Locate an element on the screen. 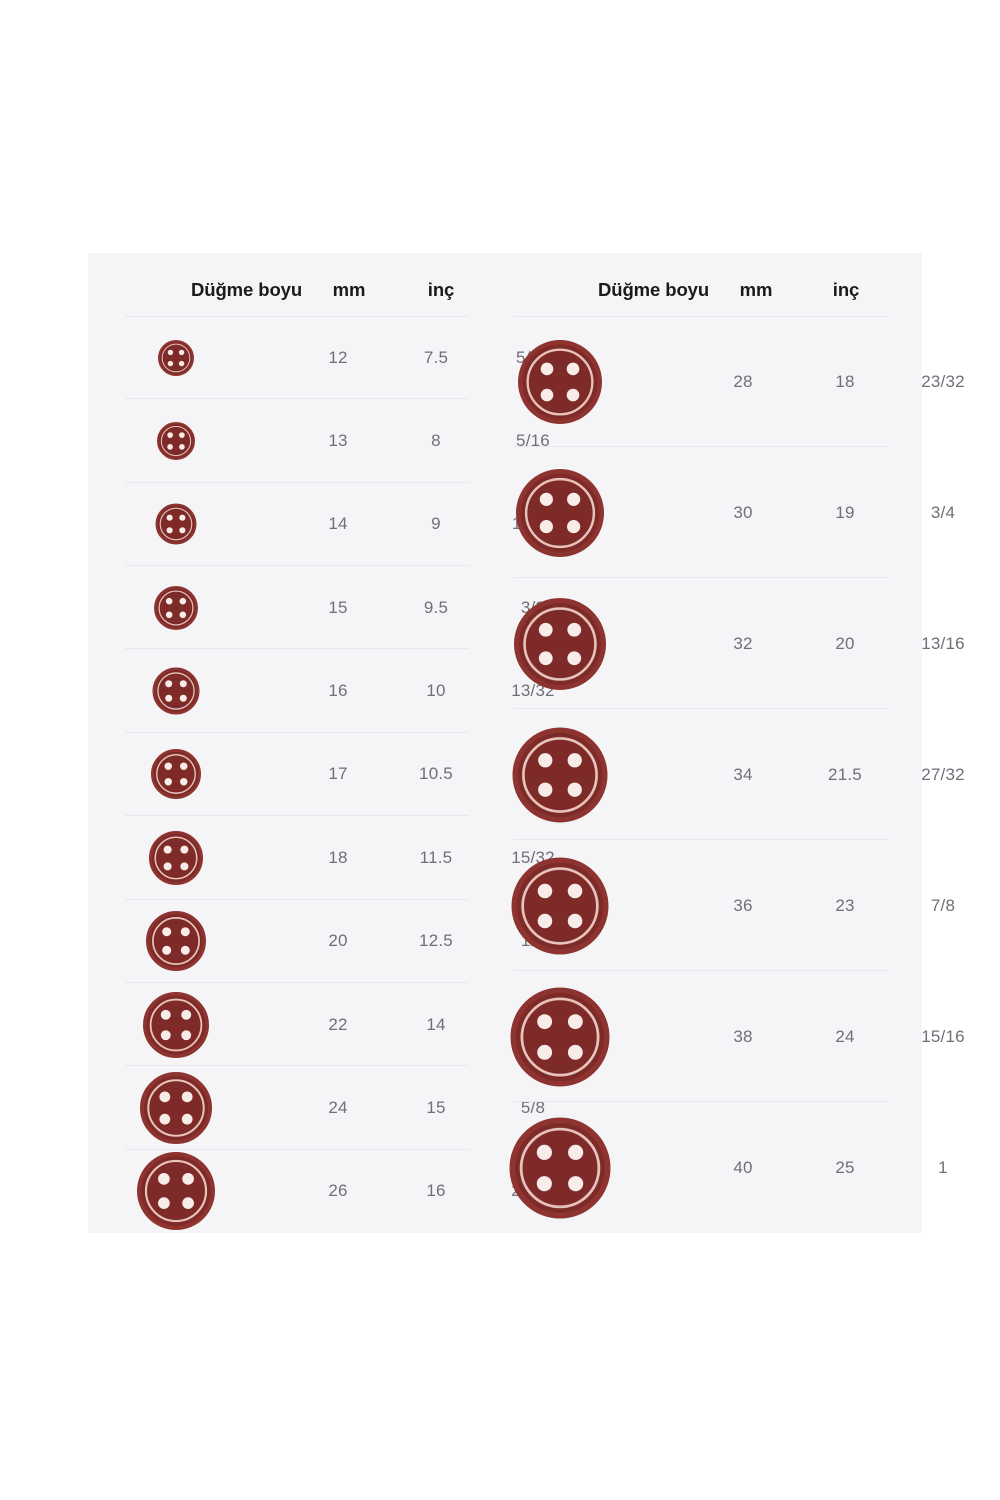  cell-millimeters: 14 is located at coordinates (436, 1024).